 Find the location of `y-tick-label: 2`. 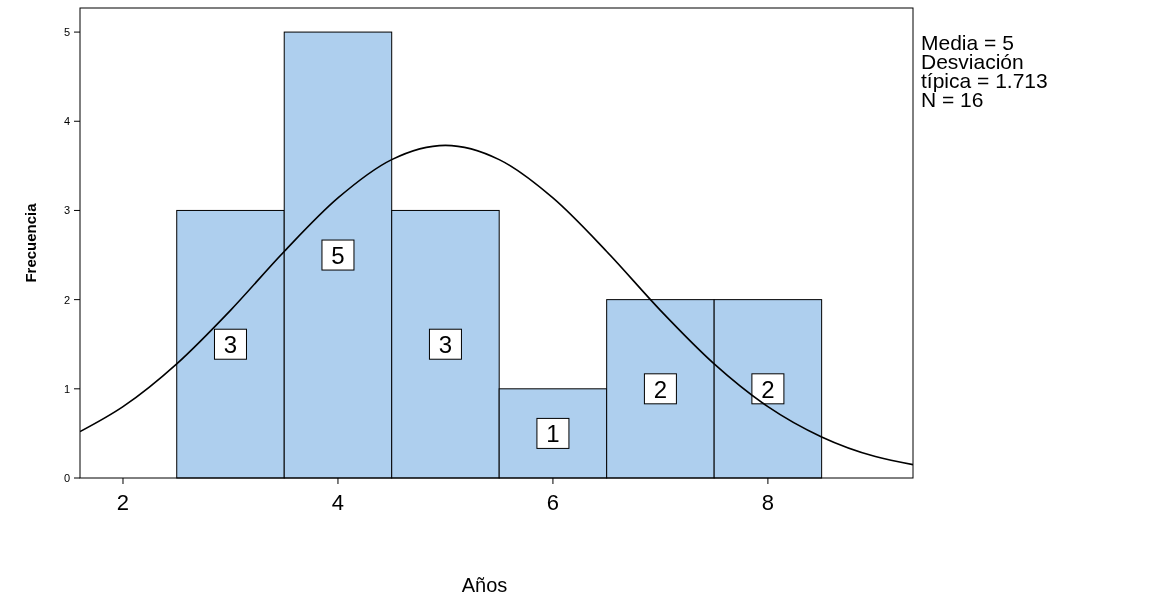

y-tick-label: 2 is located at coordinates (66, 299).